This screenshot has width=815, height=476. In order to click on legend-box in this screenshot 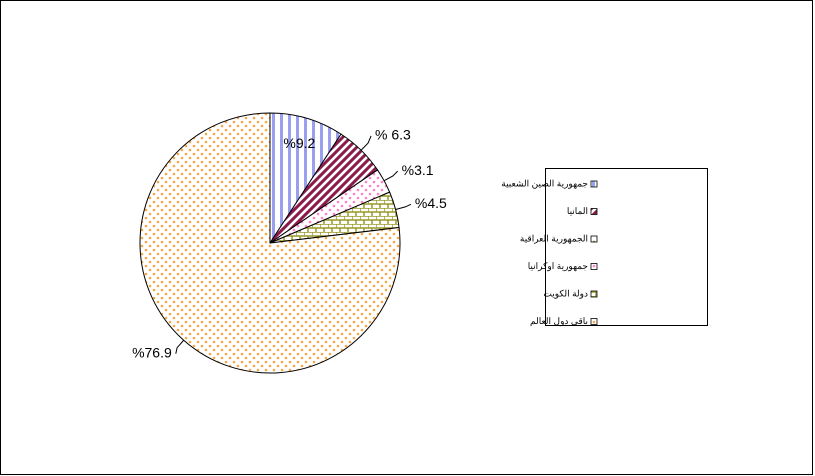, I will do `click(626, 247)`.